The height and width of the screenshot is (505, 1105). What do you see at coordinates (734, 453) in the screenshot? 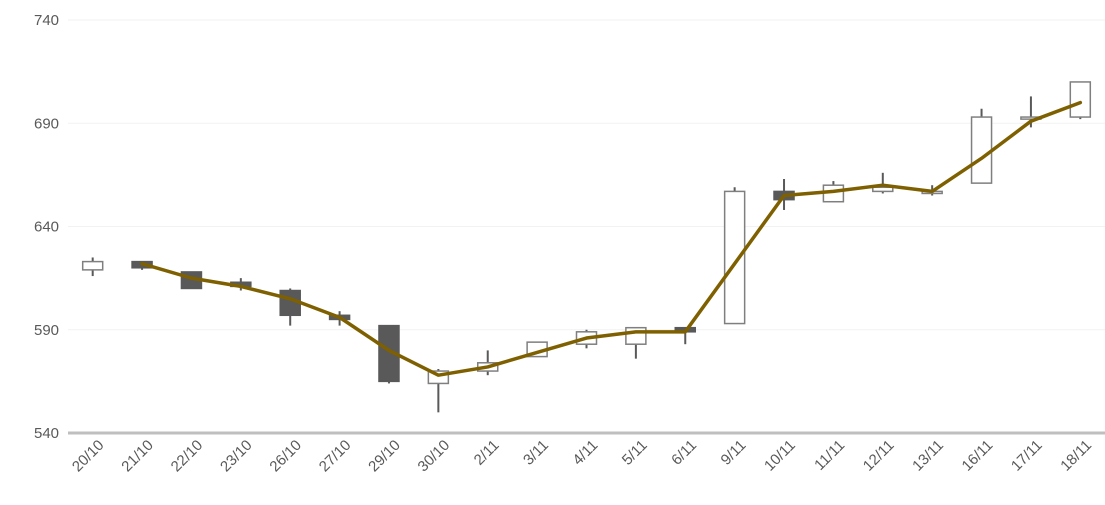
I see `x-tick-label: 9/11` at bounding box center [734, 453].